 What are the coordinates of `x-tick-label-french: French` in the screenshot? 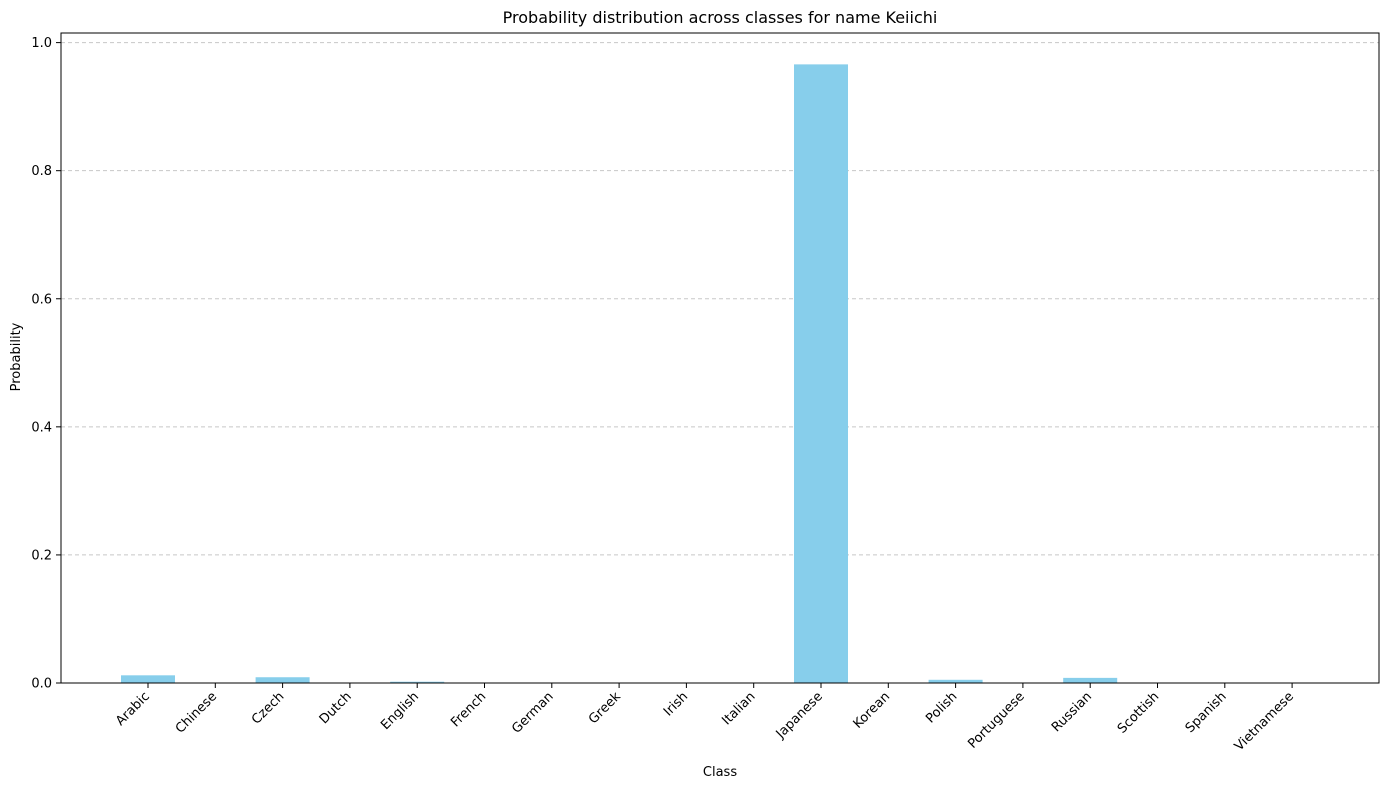 It's located at (468, 709).